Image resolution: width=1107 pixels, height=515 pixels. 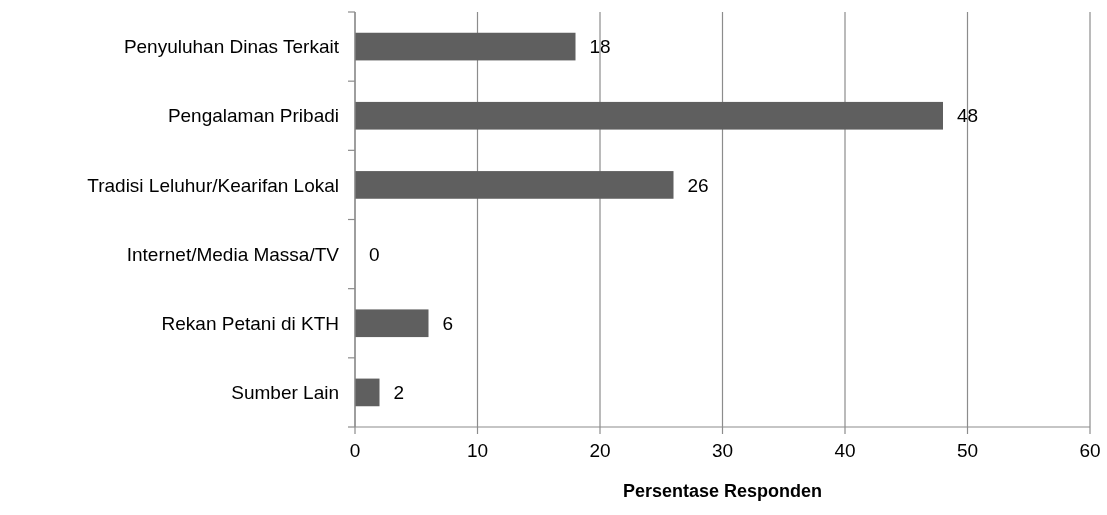 What do you see at coordinates (698, 185) in the screenshot?
I see `data-label: 26` at bounding box center [698, 185].